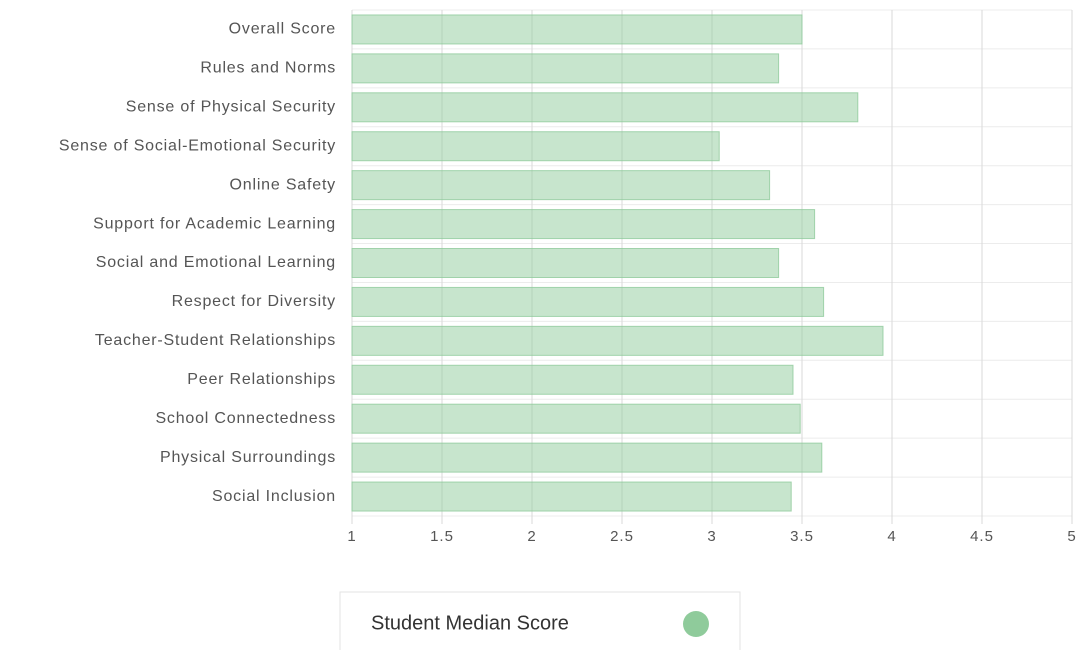 The width and height of the screenshot is (1078, 655). What do you see at coordinates (215, 340) in the screenshot?
I see `y-tick-label: Teacher-Student Relationships` at bounding box center [215, 340].